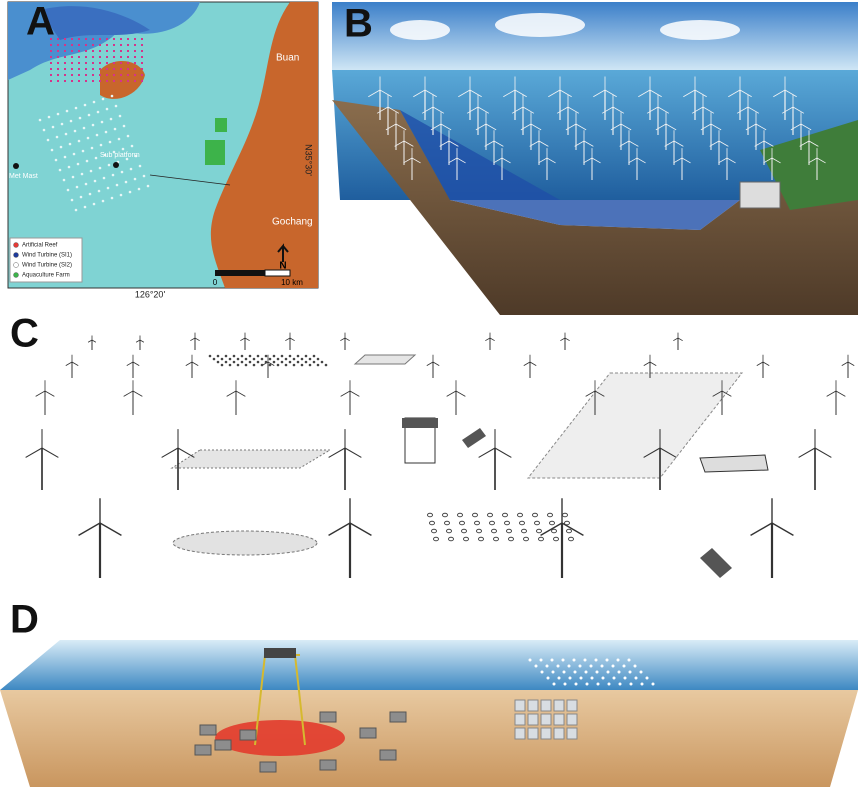 This screenshot has width=858, height=792. I want to click on site-label: Sub platform, so click(120, 155).